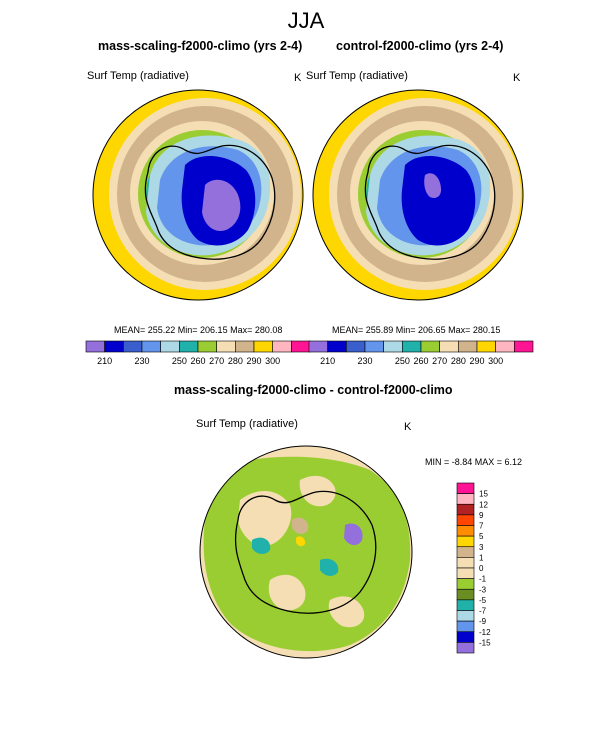  What do you see at coordinates (253, 361) in the screenshot?
I see `panel-1-colorbar-label: 290` at bounding box center [253, 361].